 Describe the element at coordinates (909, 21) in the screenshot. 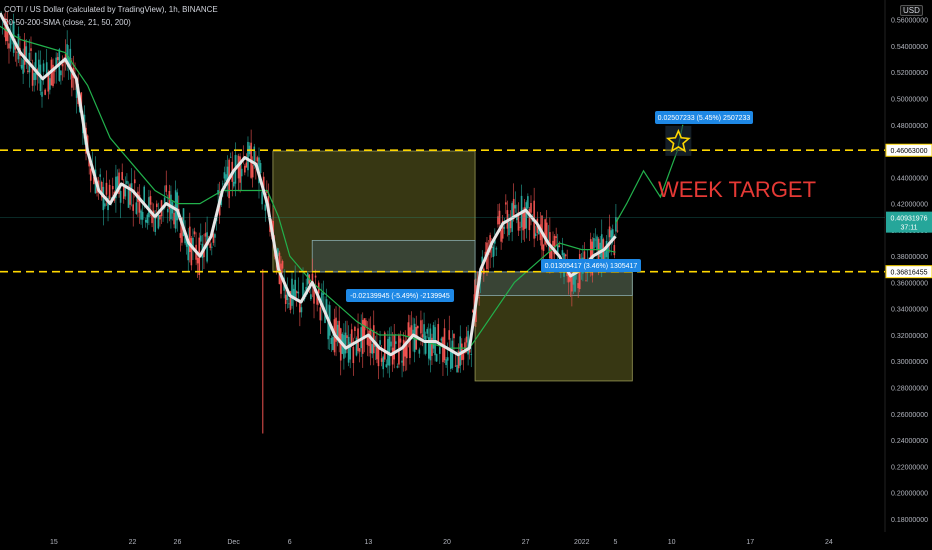

I see `y-tick-label: 0.56000000` at that location.